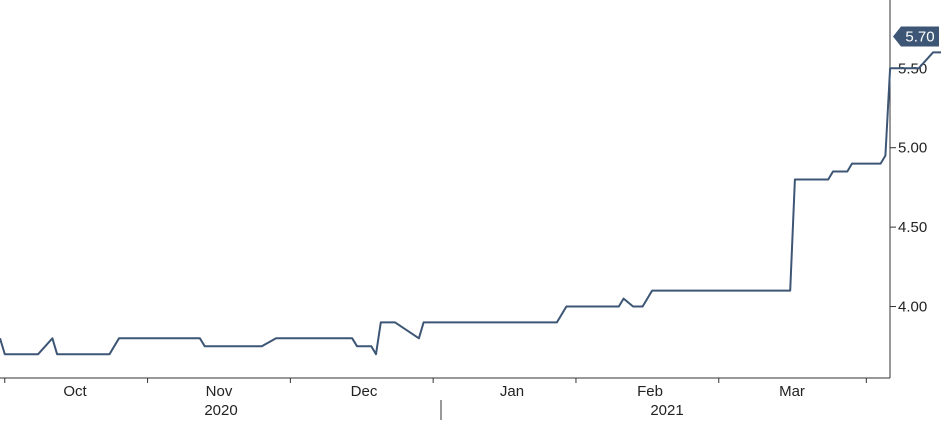  Describe the element at coordinates (364, 391) in the screenshot. I see `x-month-label: Dec` at that location.